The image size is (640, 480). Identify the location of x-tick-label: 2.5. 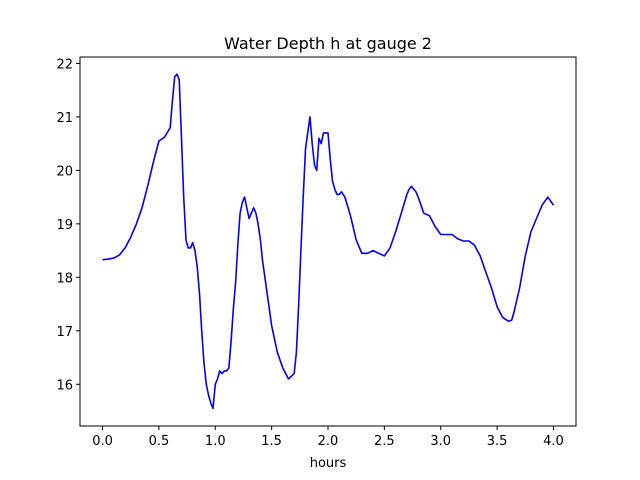
(384, 441).